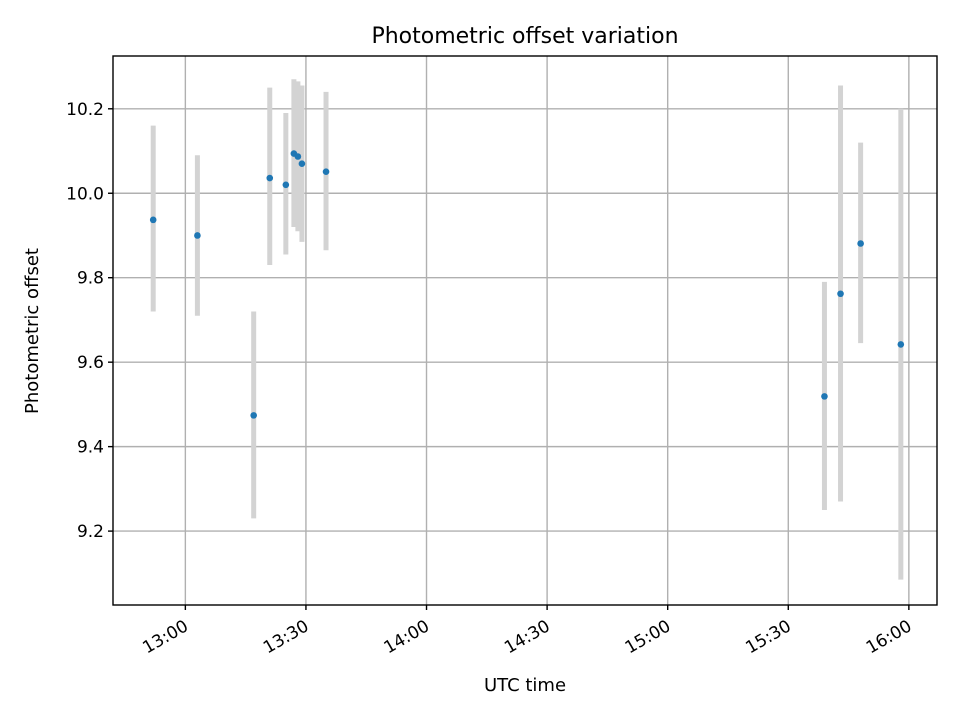 The height and width of the screenshot is (720, 960). What do you see at coordinates (524, 36) in the screenshot?
I see `chart-title: Photometric offset variation` at bounding box center [524, 36].